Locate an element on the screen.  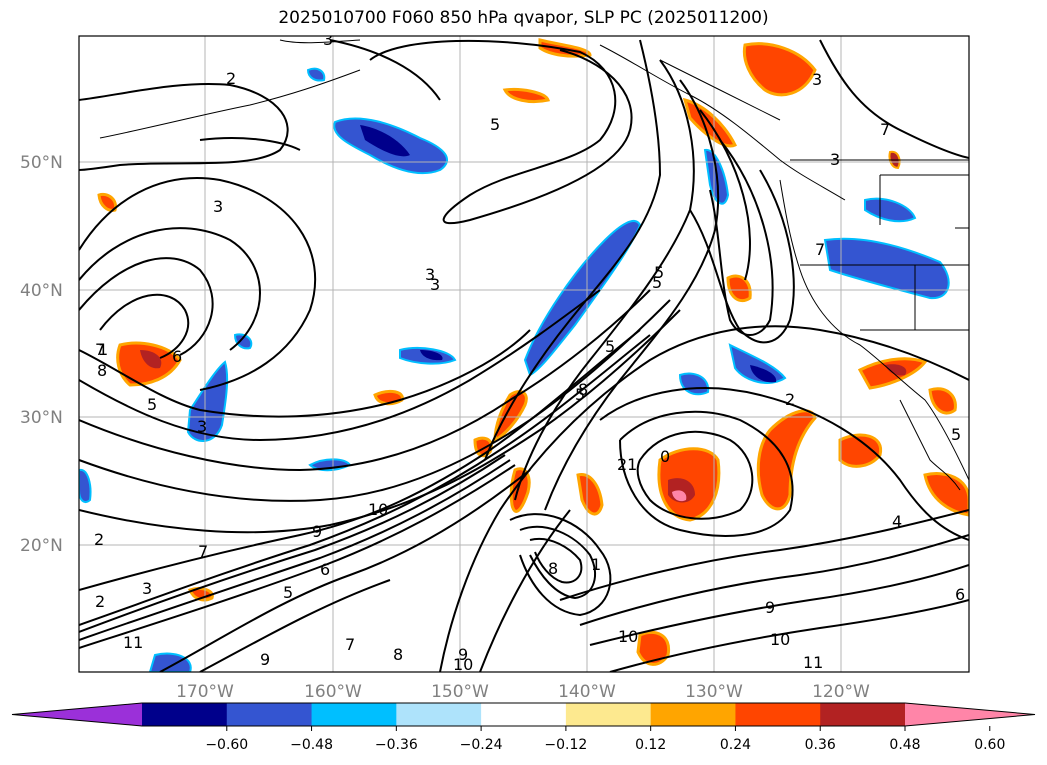
colorbar-outline is located at coordinates (523, 714).